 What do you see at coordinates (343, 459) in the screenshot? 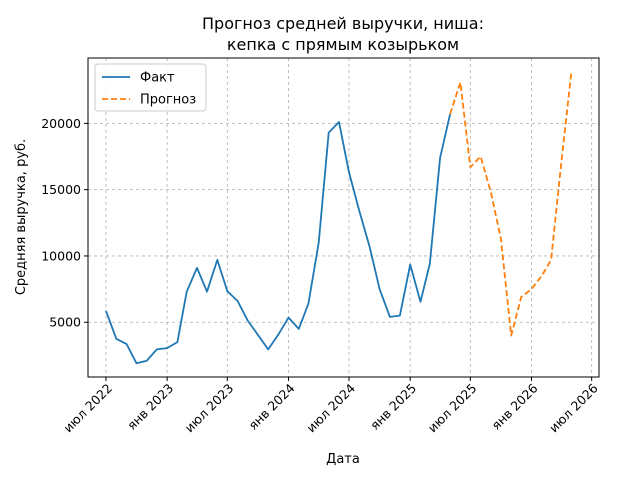
I see `x-axis-label: Дата` at bounding box center [343, 459].